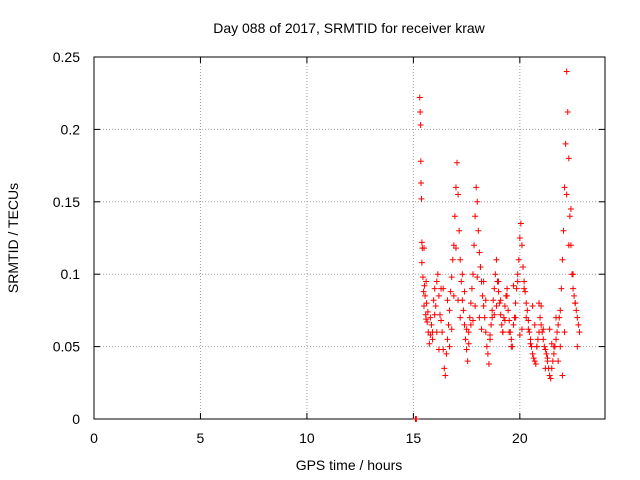  Describe the element at coordinates (66, 57) in the screenshot. I see `y-tick-label: 0.25` at that location.